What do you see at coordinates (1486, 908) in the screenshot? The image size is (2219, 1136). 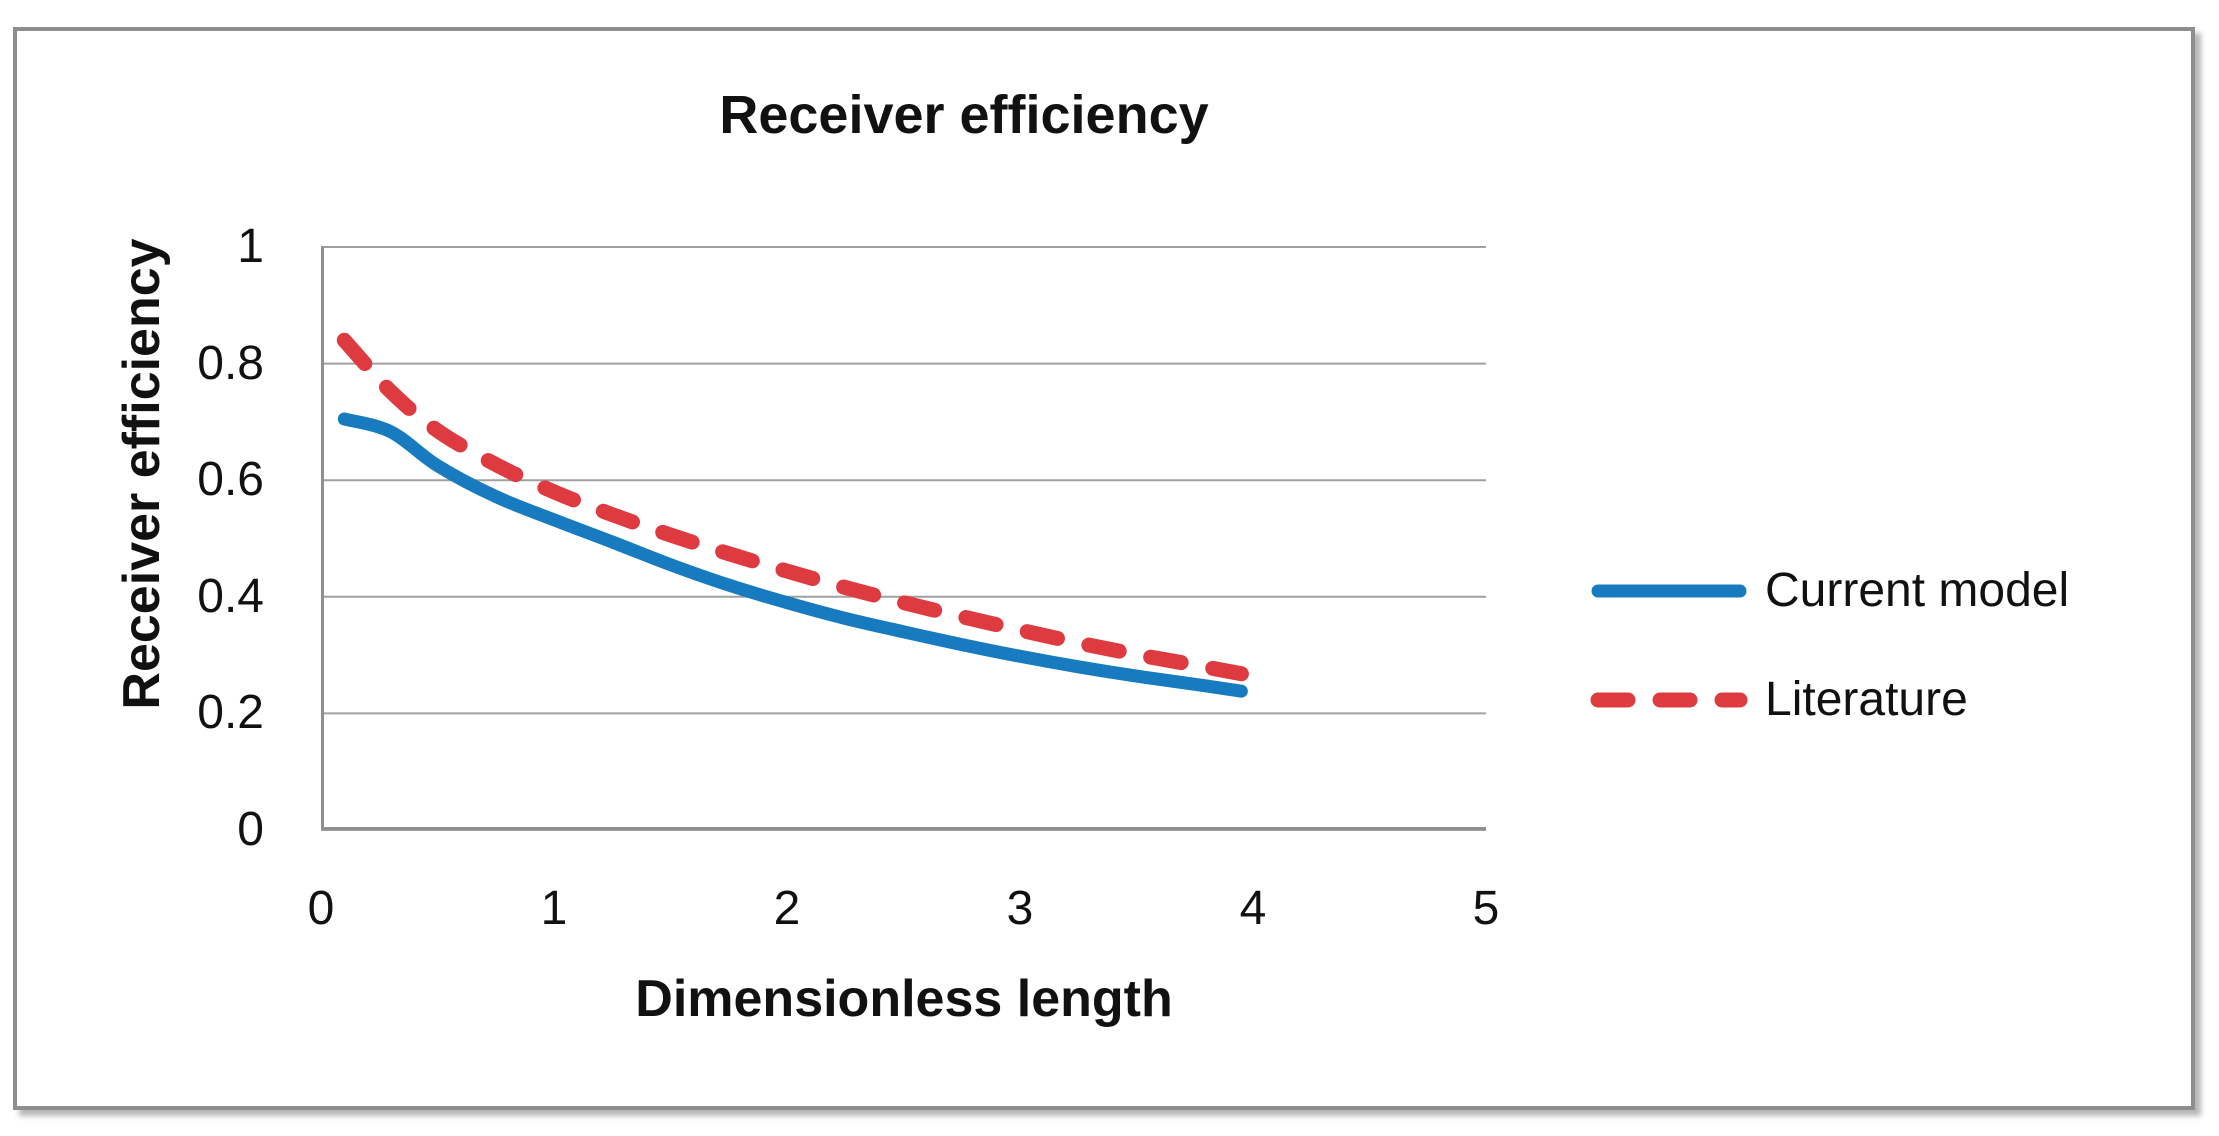 I see `x-tick-label: 5` at bounding box center [1486, 908].